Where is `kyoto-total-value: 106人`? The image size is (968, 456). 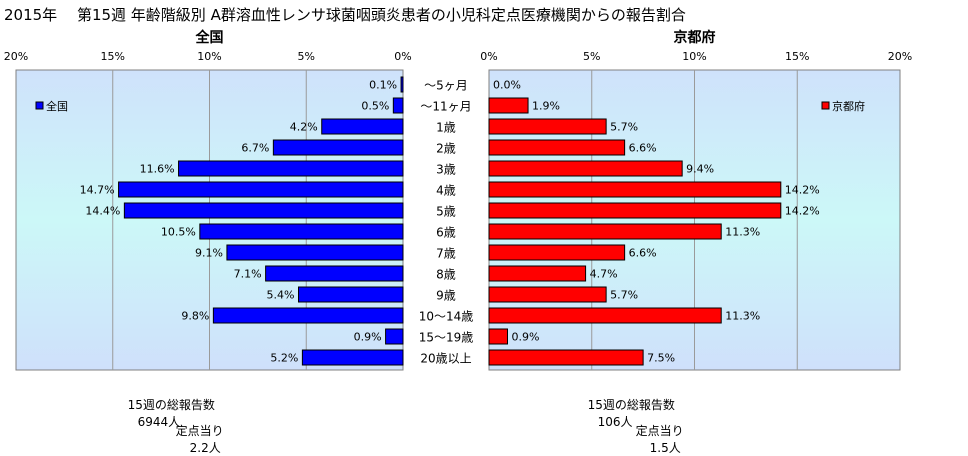 kyoto-total-value: 106人 is located at coordinates (615, 422).